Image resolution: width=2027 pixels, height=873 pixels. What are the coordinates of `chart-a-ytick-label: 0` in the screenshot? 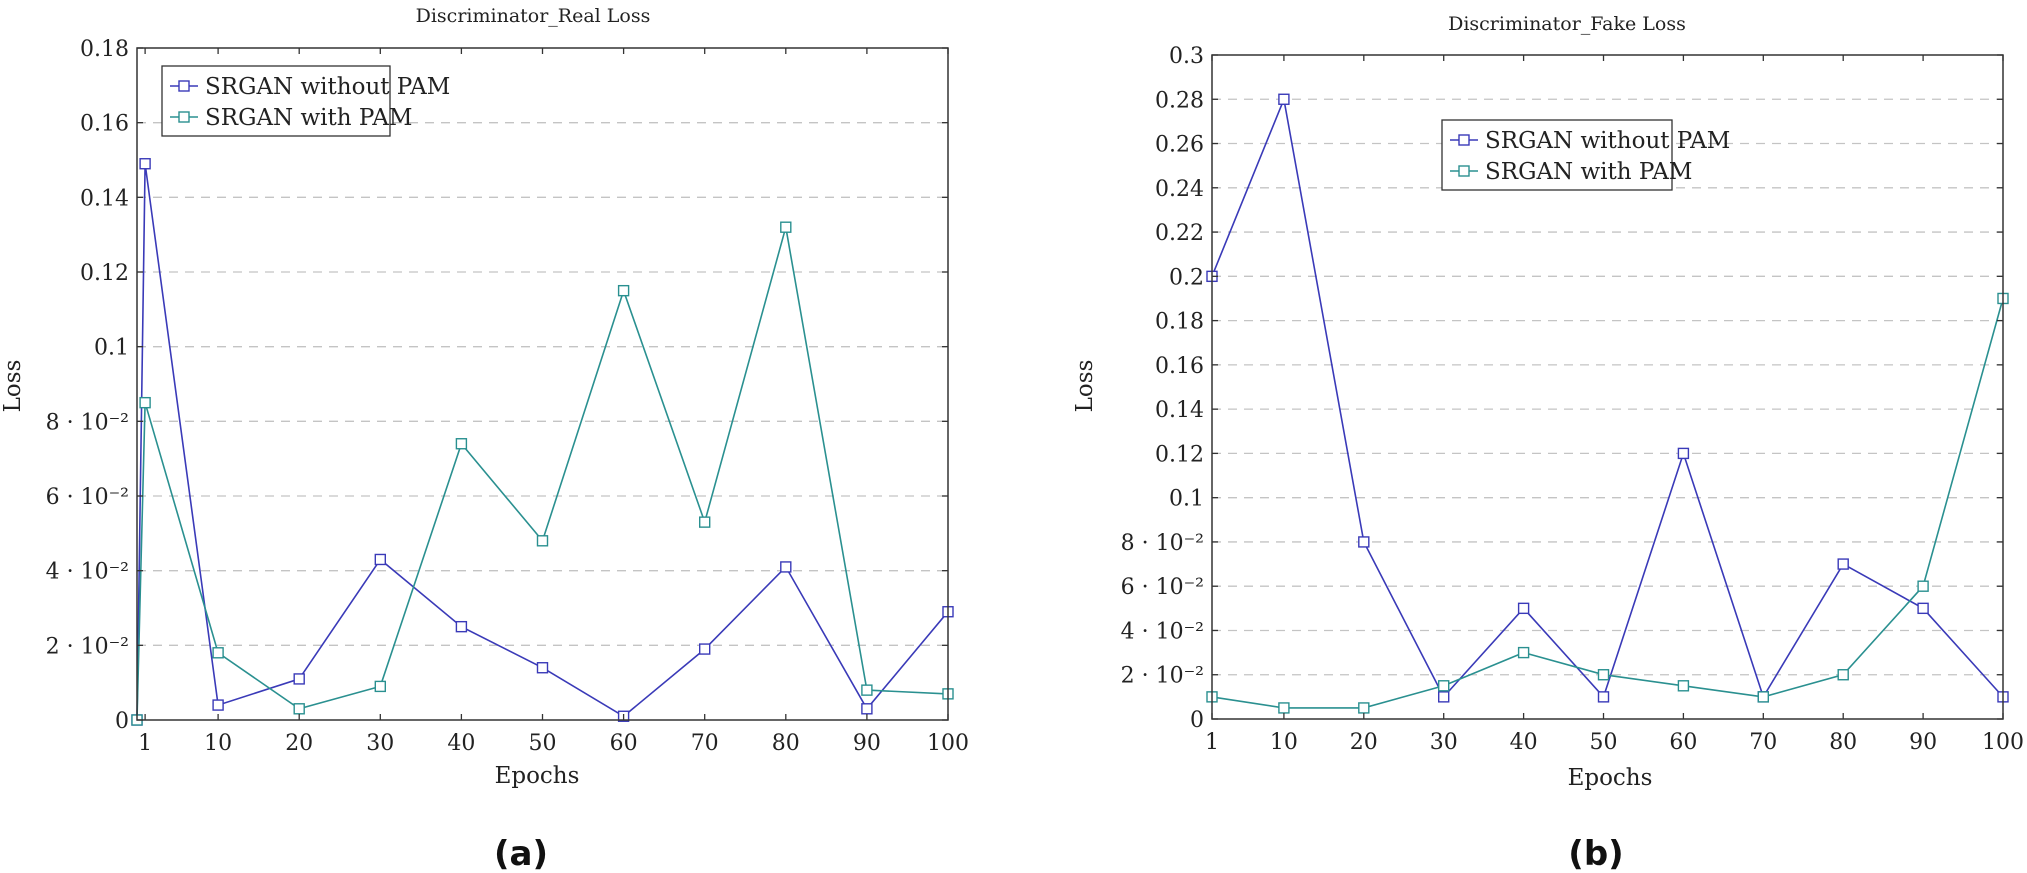 It's located at (122, 721).